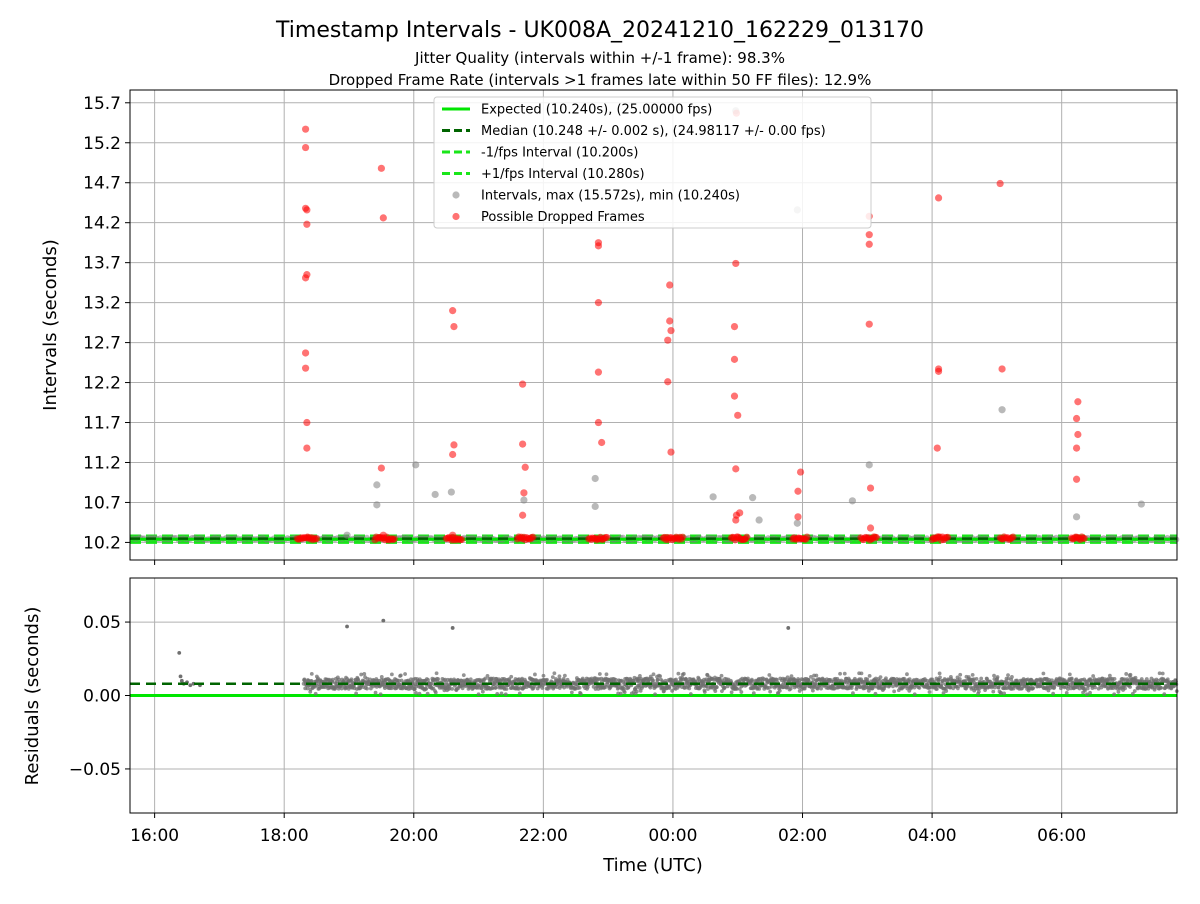  Describe the element at coordinates (383, 620) in the screenshot. I see `residual-outlier-point` at that location.